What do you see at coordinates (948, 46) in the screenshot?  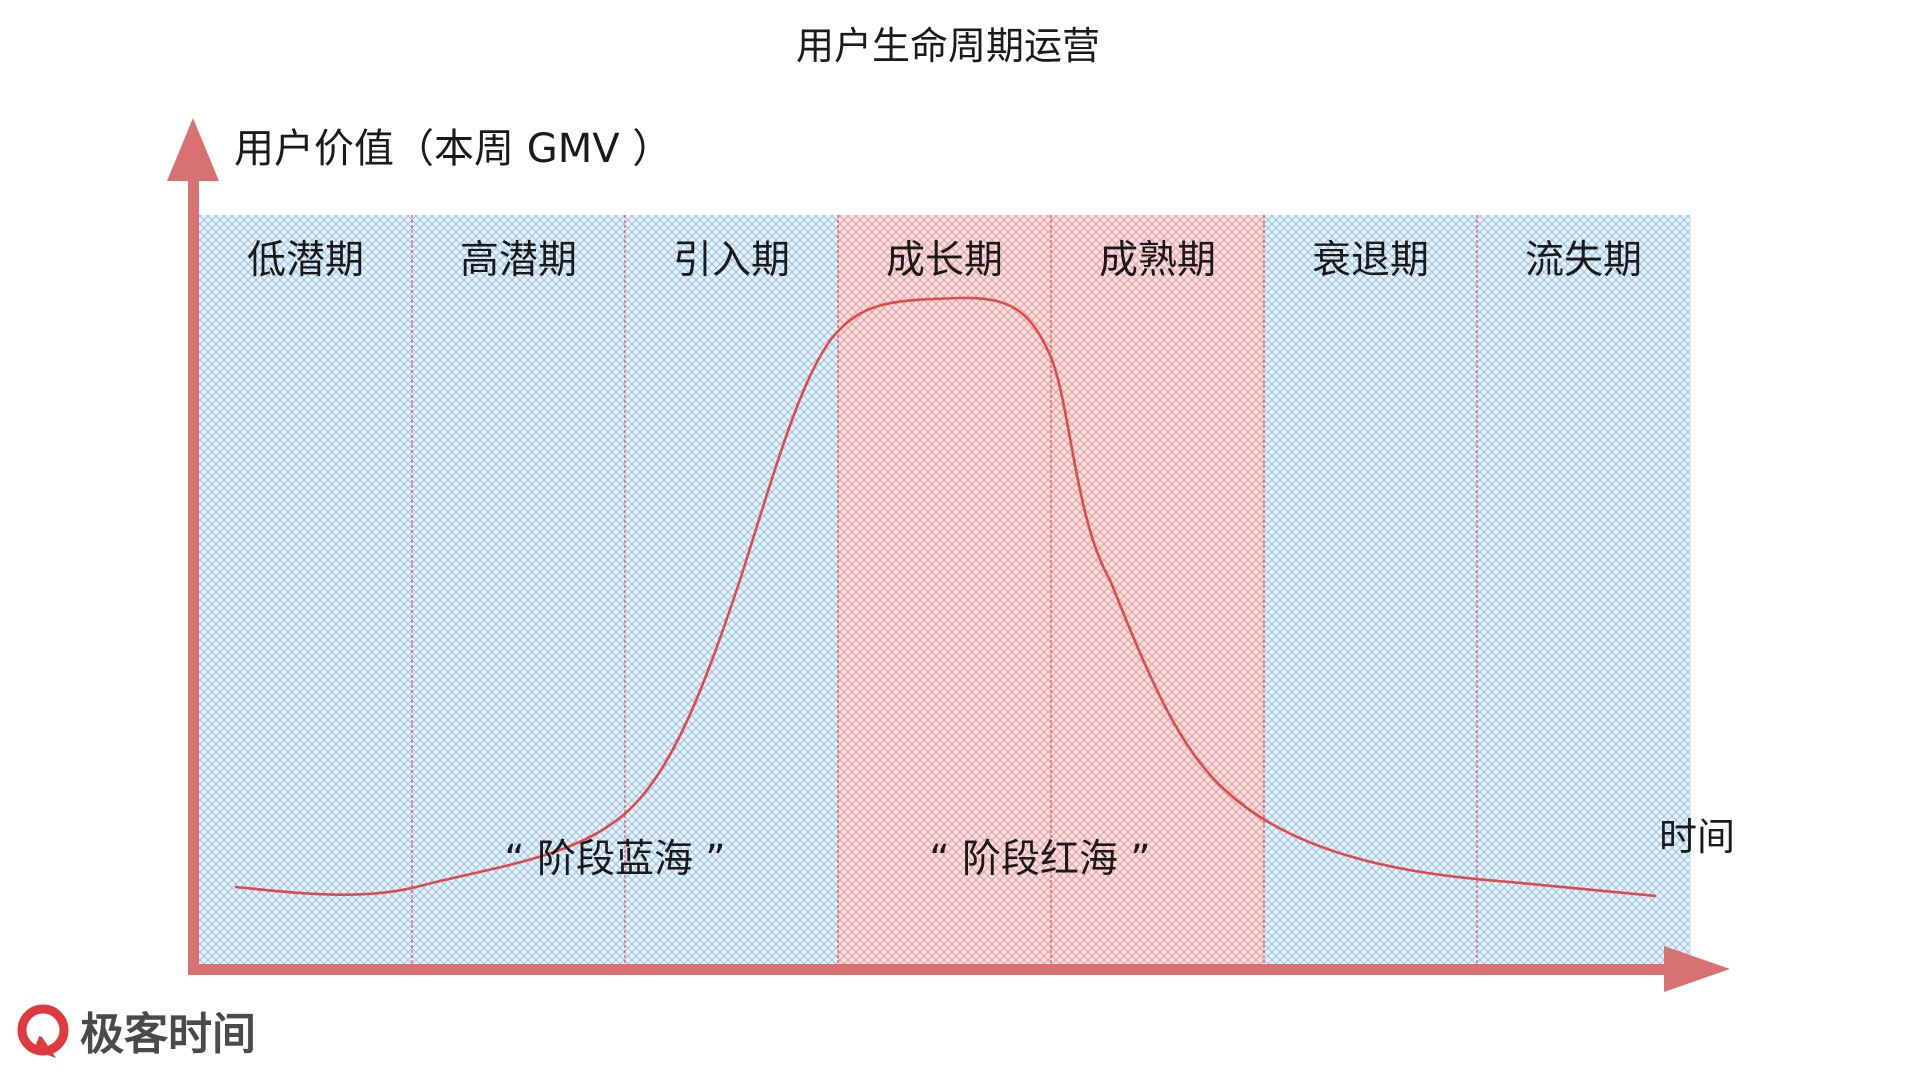 I see `diagram-title: 用户生命周期运营` at bounding box center [948, 46].